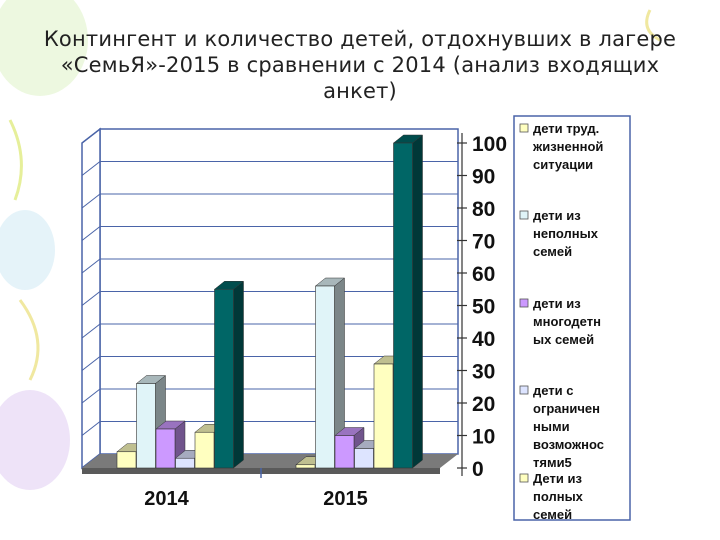  I want to click on y-tick-label: 60, so click(483, 274).